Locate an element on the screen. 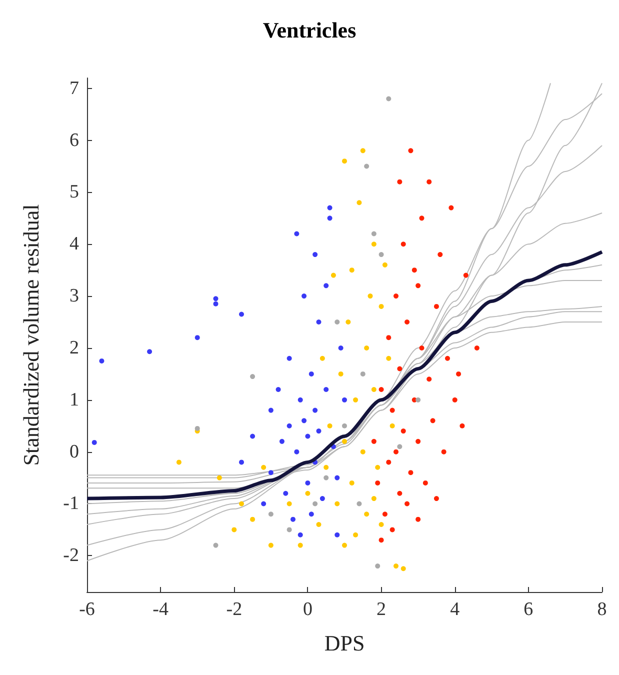  x-tick-label: 4 is located at coordinates (455, 609).